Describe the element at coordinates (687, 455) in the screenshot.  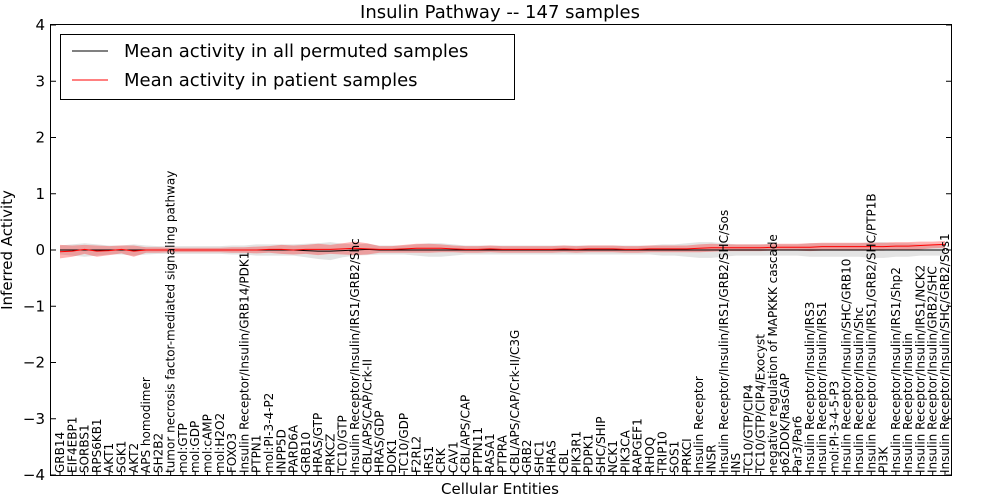
I see `category-label: PRKCI` at that location.